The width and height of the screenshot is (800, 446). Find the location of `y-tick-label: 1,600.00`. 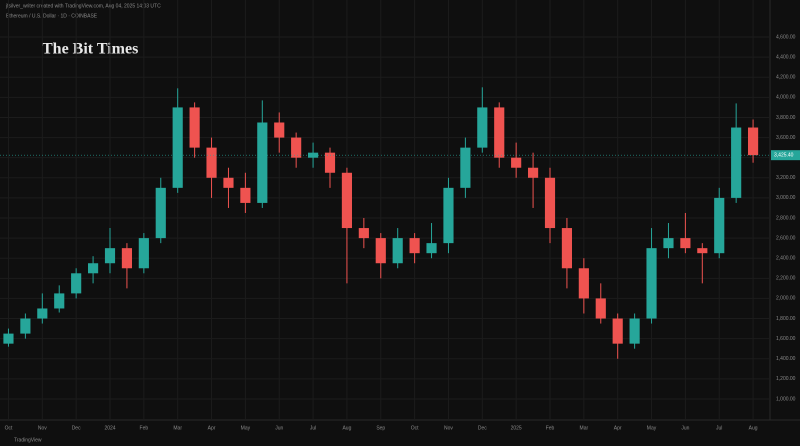

y-tick-label: 1,600.00 is located at coordinates (786, 339).